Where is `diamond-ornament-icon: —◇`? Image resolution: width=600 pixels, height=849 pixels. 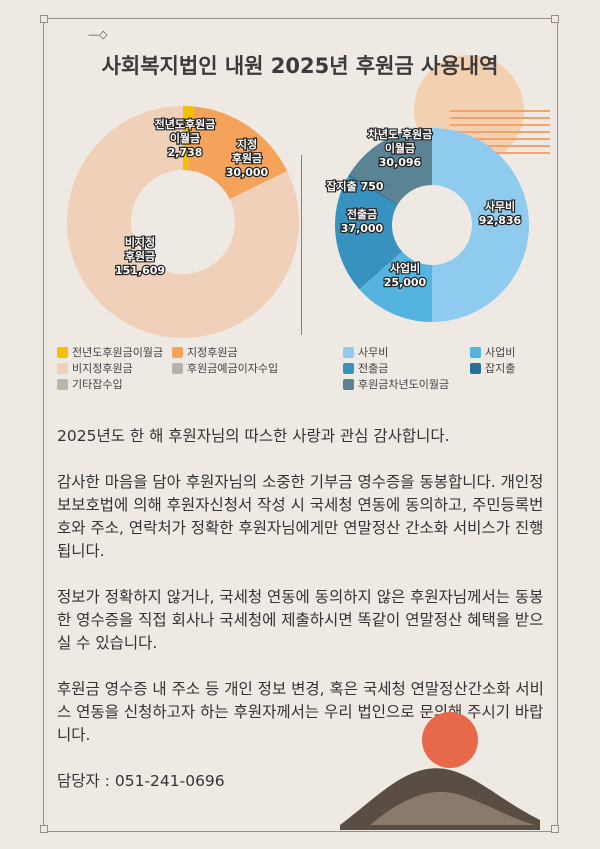 diamond-ornament-icon: —◇ is located at coordinates (98, 34).